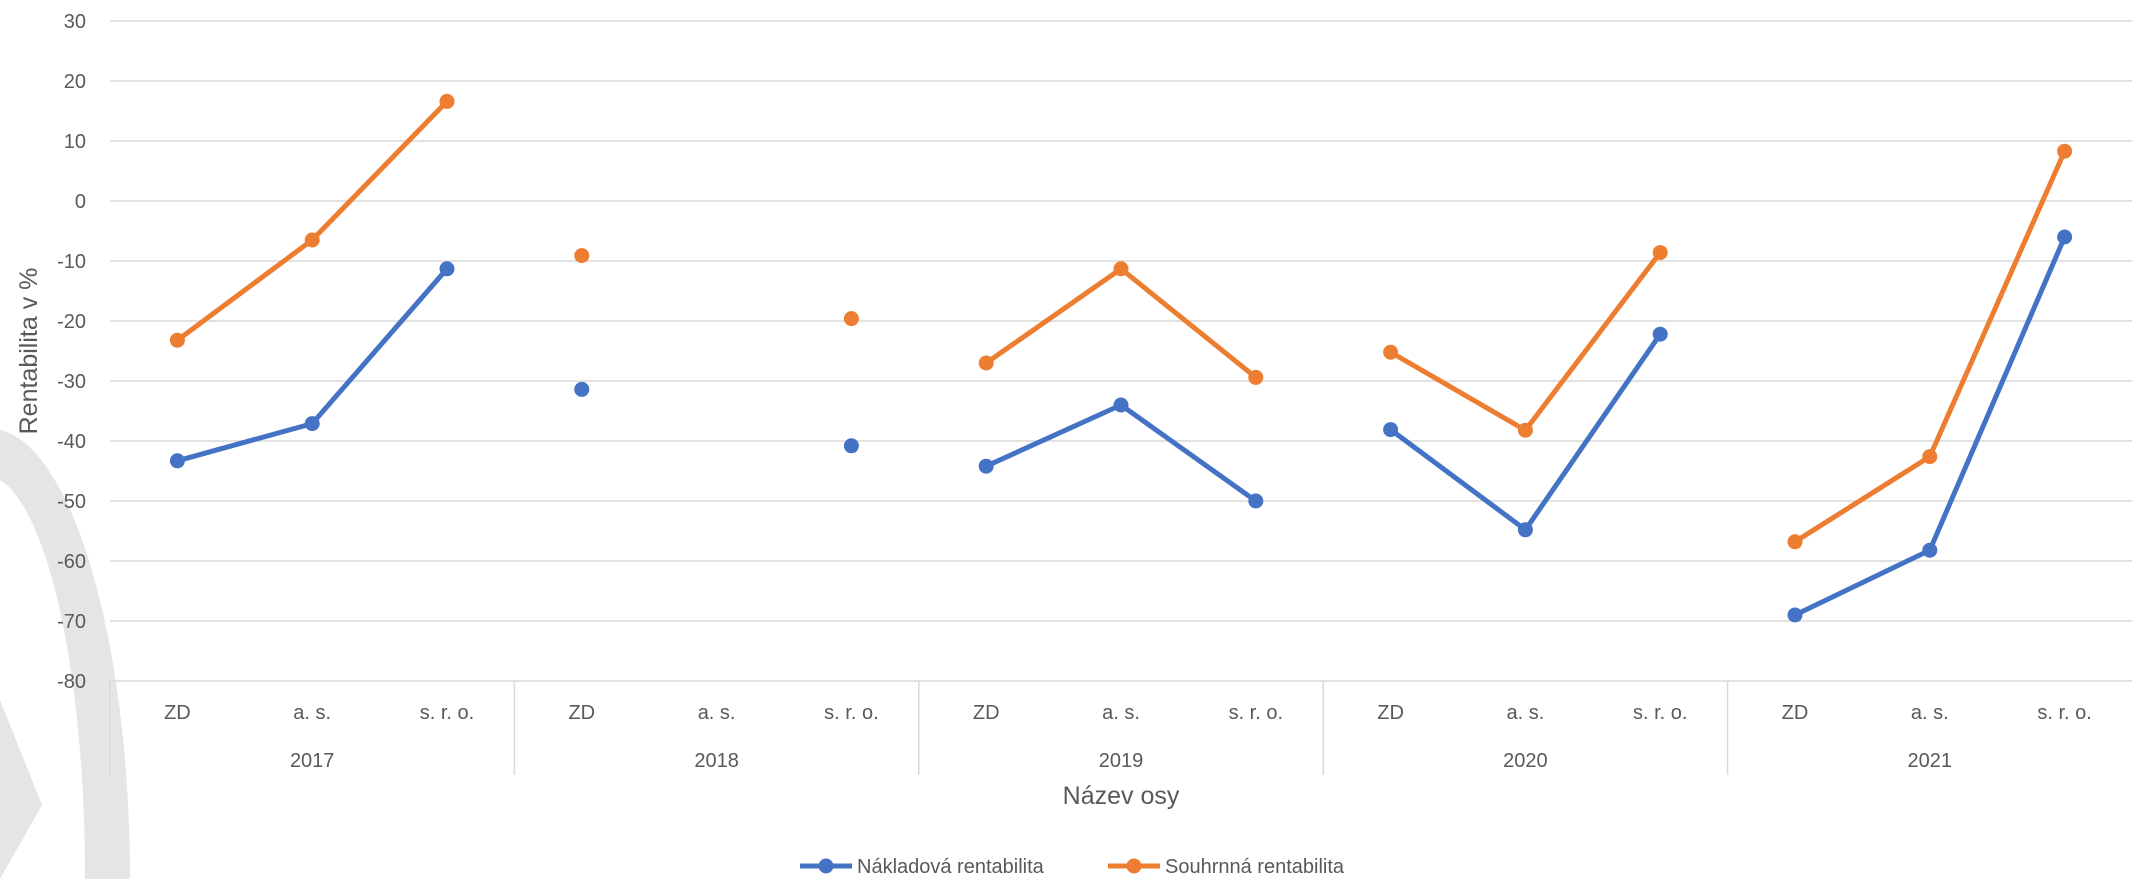  What do you see at coordinates (71, 502) in the screenshot?
I see `y-tick-label: -50` at bounding box center [71, 502].